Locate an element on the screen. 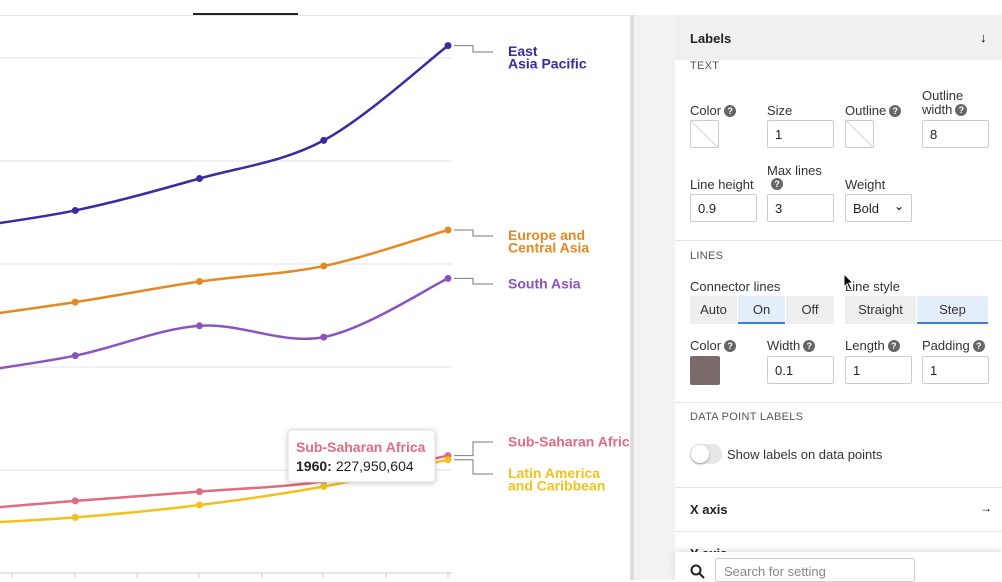  label: Line height is located at coordinates (722, 184).